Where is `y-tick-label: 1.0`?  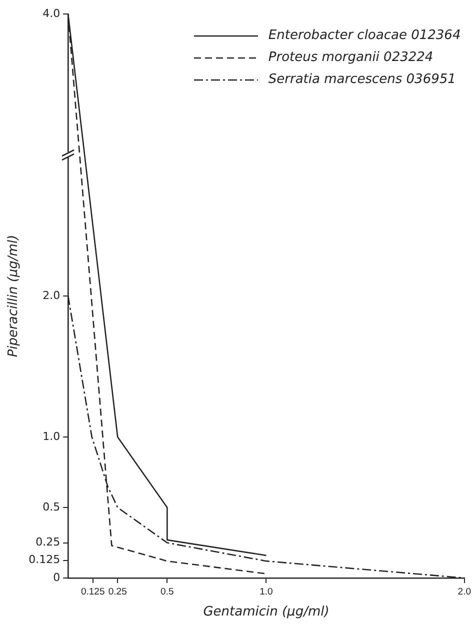
y-tick-label: 1.0 is located at coordinates (51, 436).